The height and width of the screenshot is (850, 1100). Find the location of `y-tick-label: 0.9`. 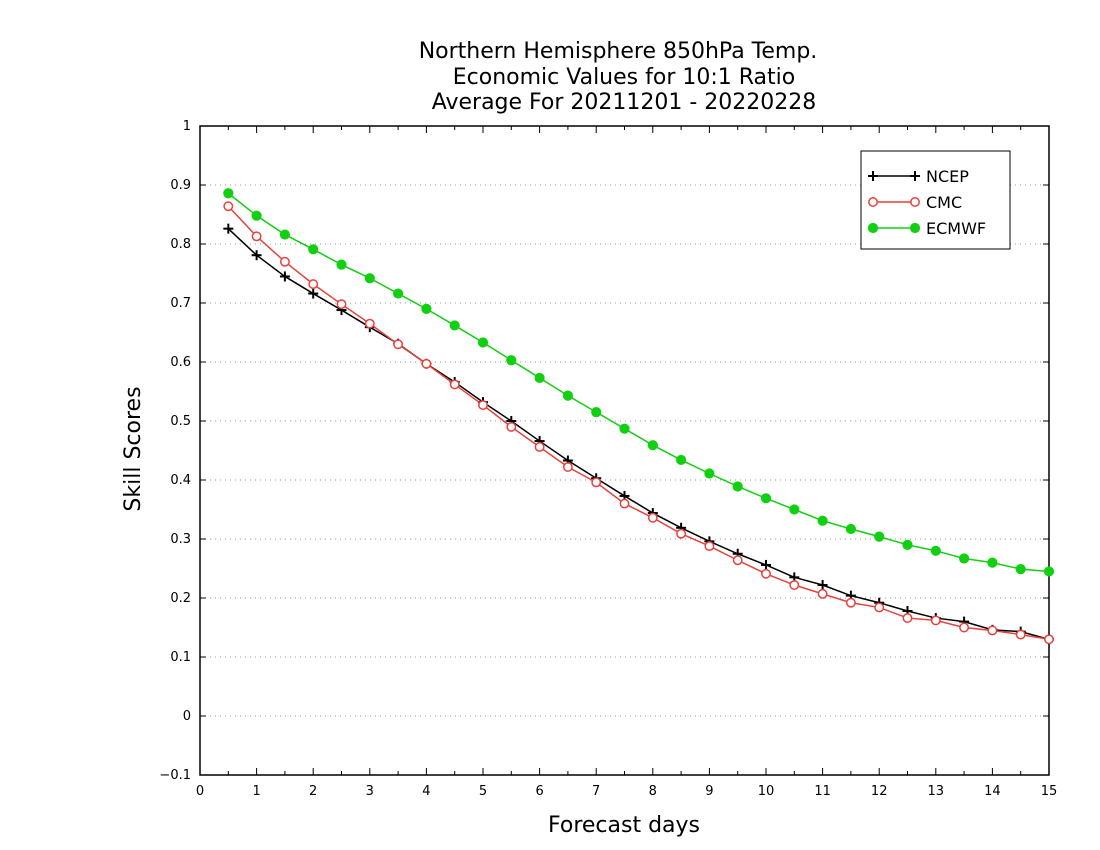

y-tick-label: 0.9 is located at coordinates (180, 185).